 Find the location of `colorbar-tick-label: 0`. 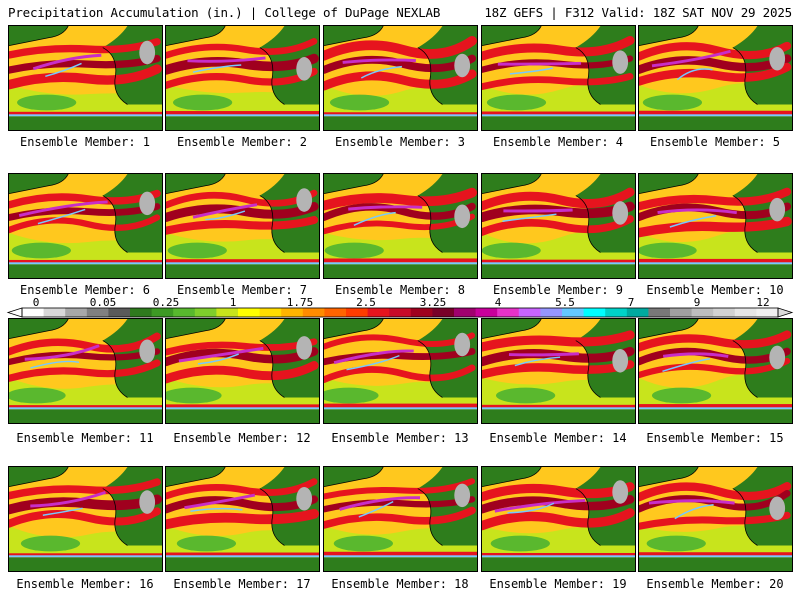

colorbar-tick-label: 0 is located at coordinates (36, 302).